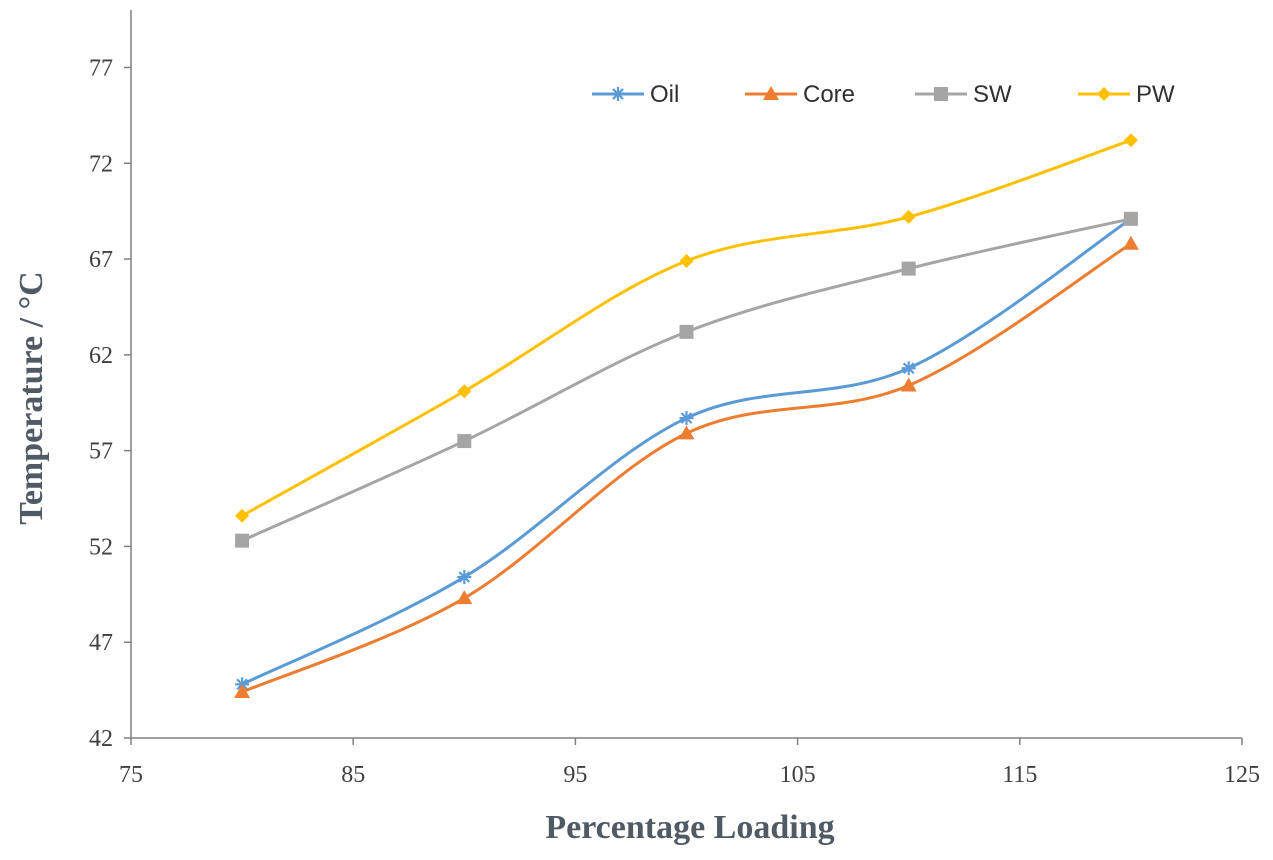 This screenshot has height=860, width=1273. What do you see at coordinates (101, 164) in the screenshot?
I see `y-tick-label: 72` at bounding box center [101, 164].